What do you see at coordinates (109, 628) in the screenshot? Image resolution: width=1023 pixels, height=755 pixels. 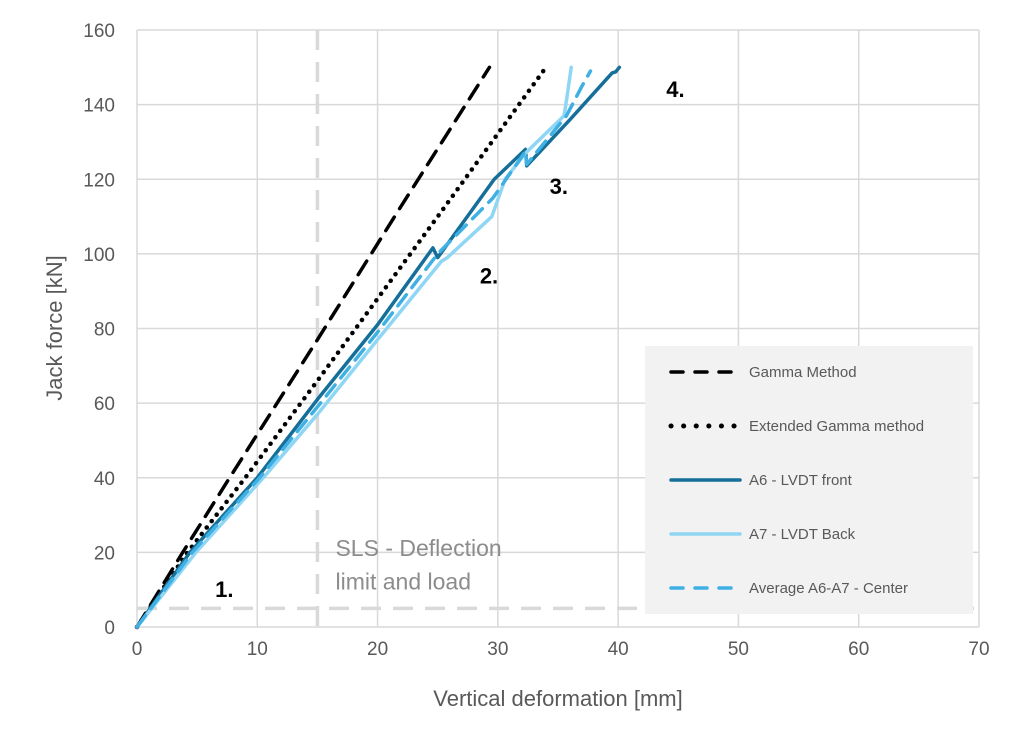 I see `y-tick-label: 0` at bounding box center [109, 628].